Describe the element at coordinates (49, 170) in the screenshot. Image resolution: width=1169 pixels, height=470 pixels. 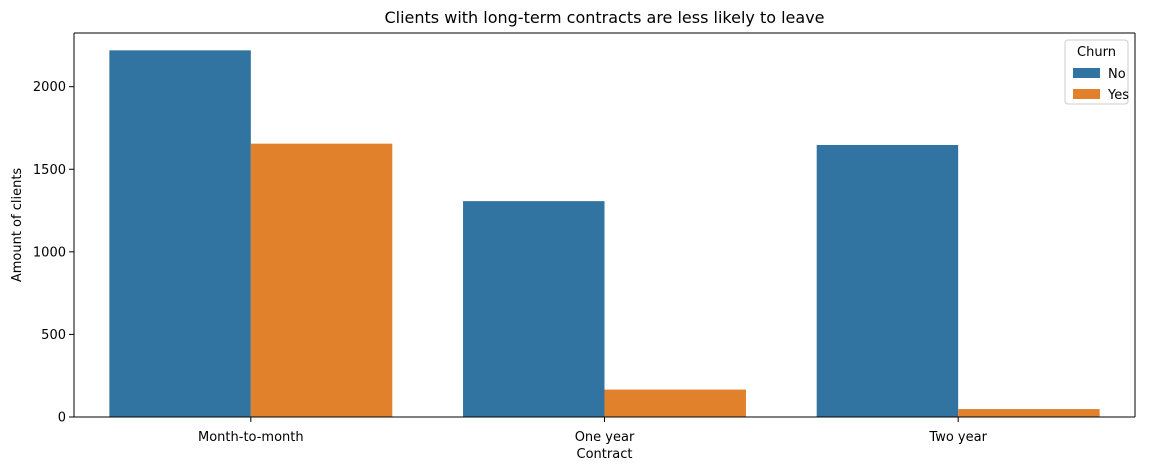
I see `y-tick-label: 1500` at that location.